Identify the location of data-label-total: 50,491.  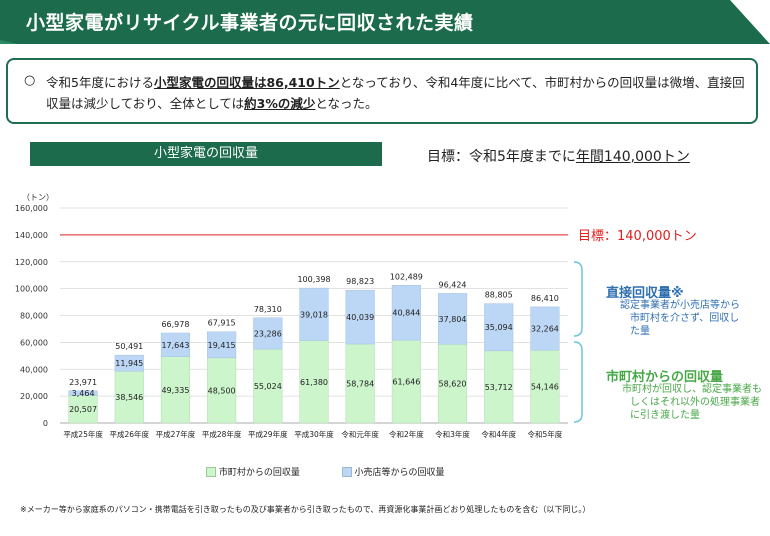
(129, 346).